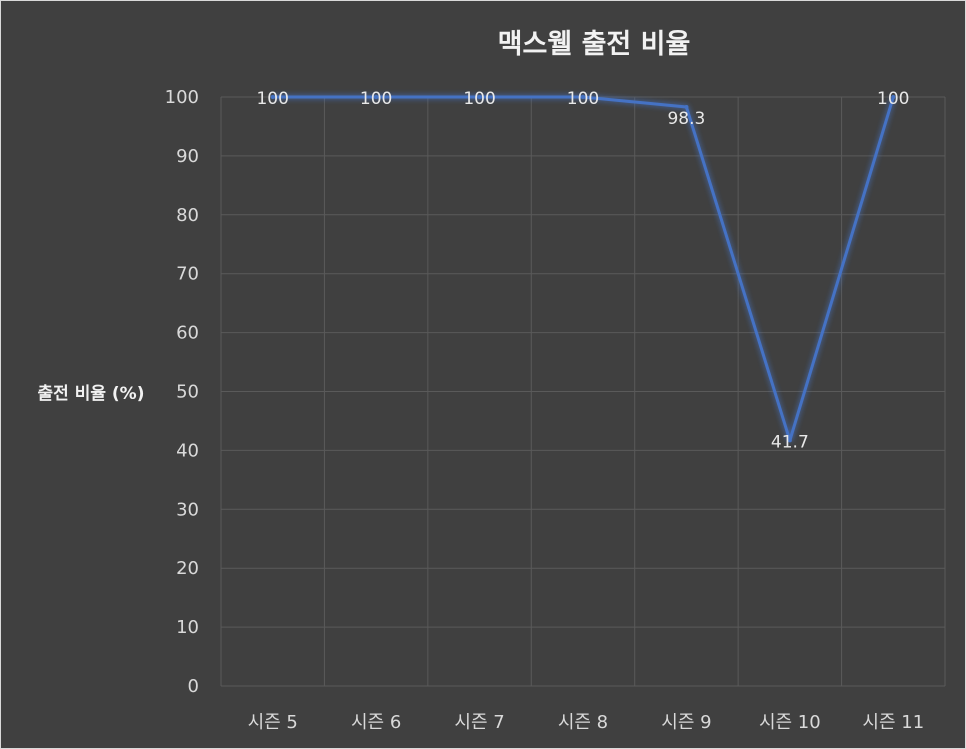  What do you see at coordinates (273, 722) in the screenshot?
I see `x-tick-label: 시즌 5` at bounding box center [273, 722].